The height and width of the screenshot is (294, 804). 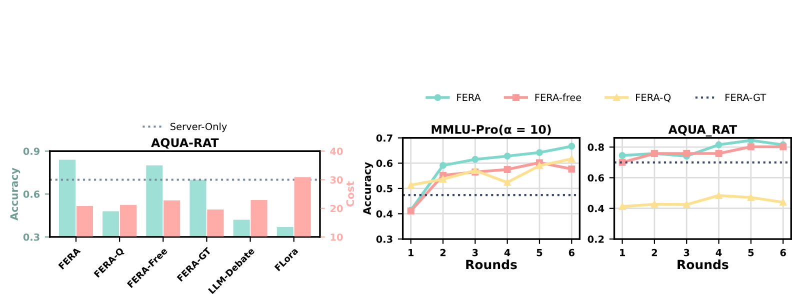 What do you see at coordinates (336, 237) in the screenshot?
I see `y2-tick-label: 10` at bounding box center [336, 237].